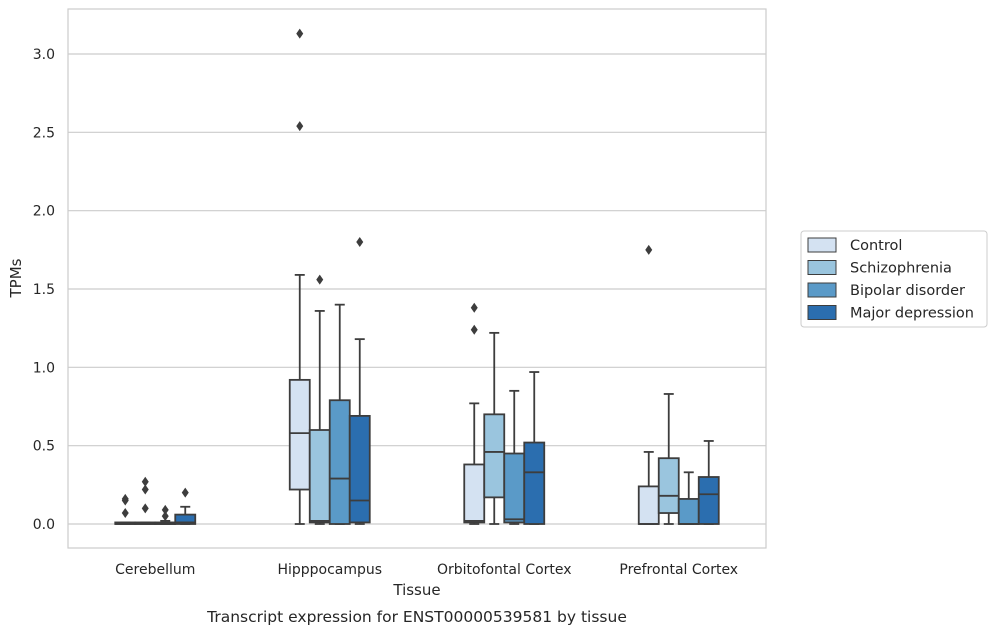 This screenshot has width=997, height=634. What do you see at coordinates (16, 278) in the screenshot?
I see `y-axis-label: TPMs` at bounding box center [16, 278].